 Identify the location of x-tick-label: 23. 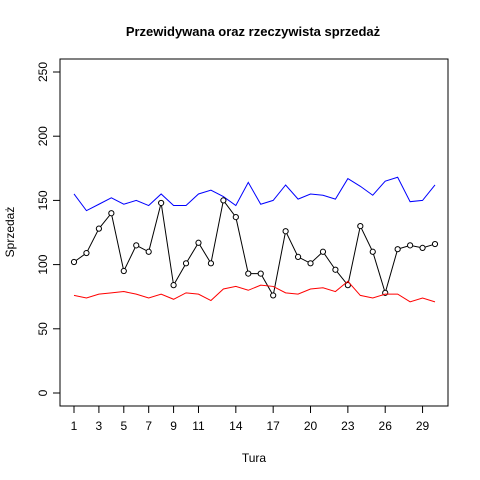
(348, 426).